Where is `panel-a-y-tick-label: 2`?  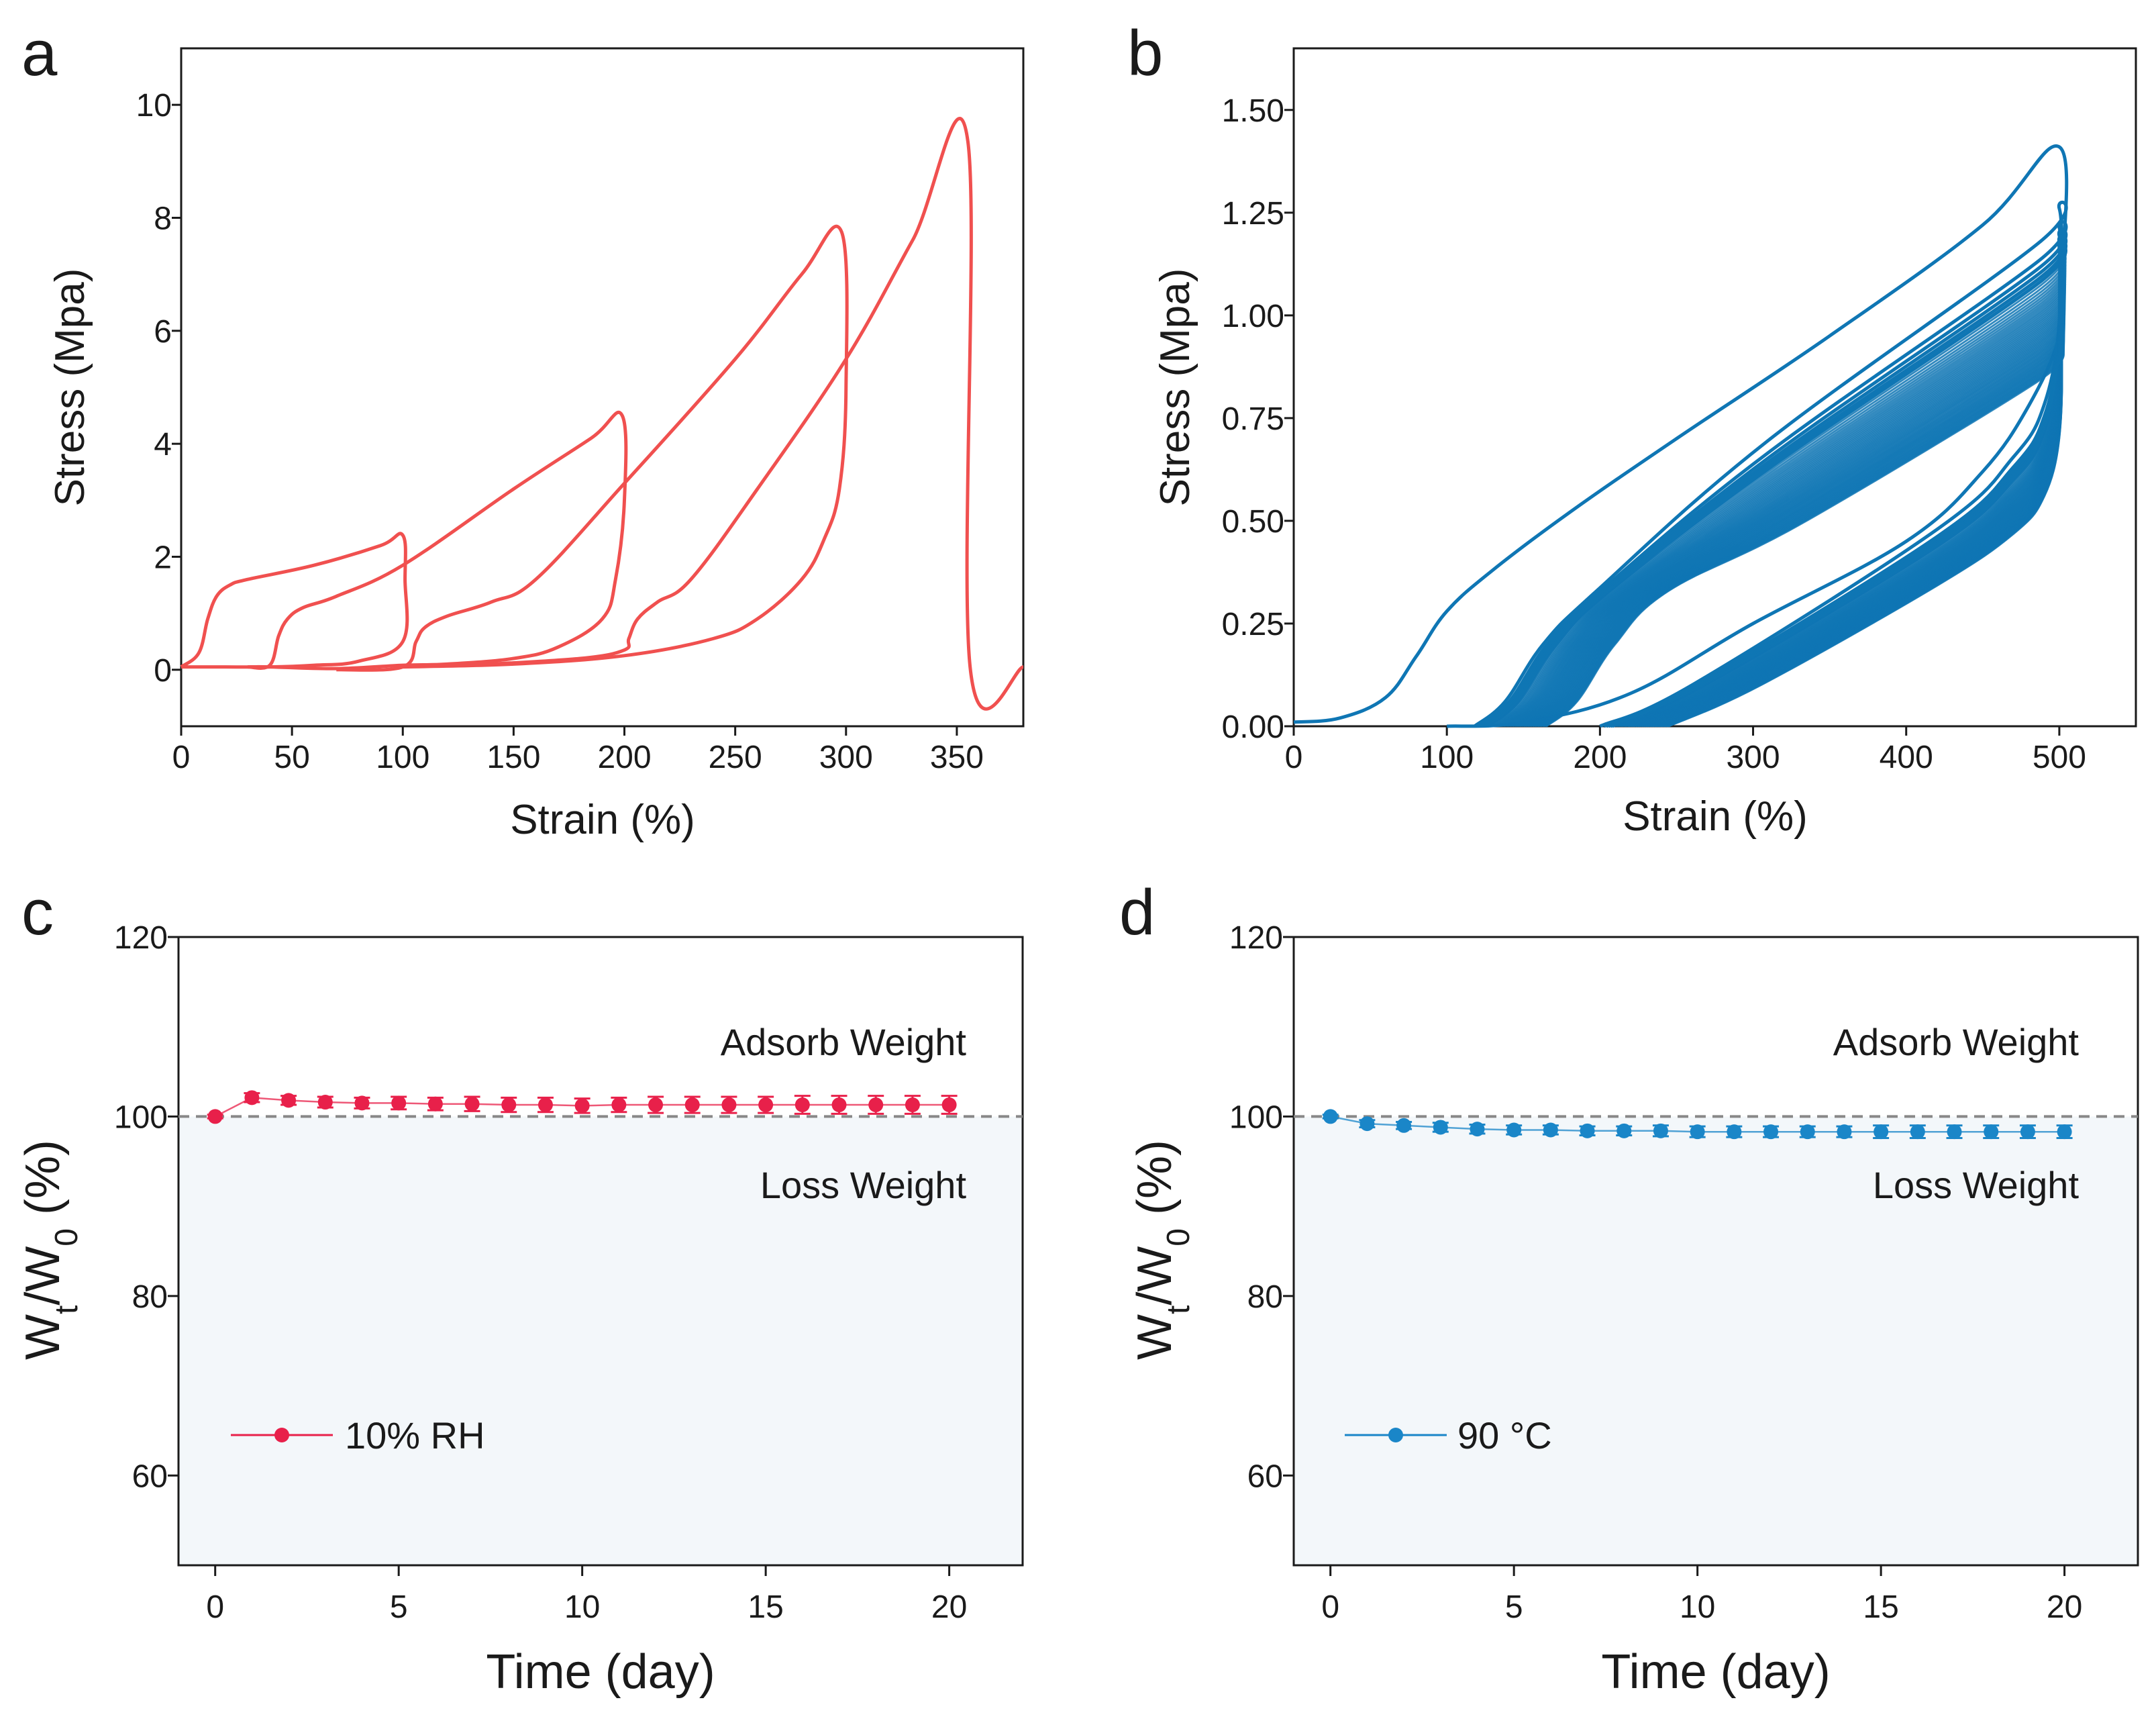 panel-a-y-tick-label: 2 is located at coordinates (163, 558).